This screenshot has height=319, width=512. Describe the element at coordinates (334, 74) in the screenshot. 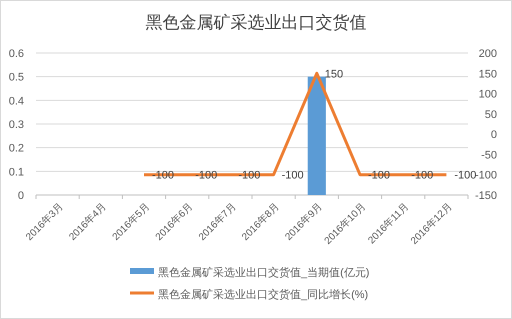

I see `data-label: 150` at that location.